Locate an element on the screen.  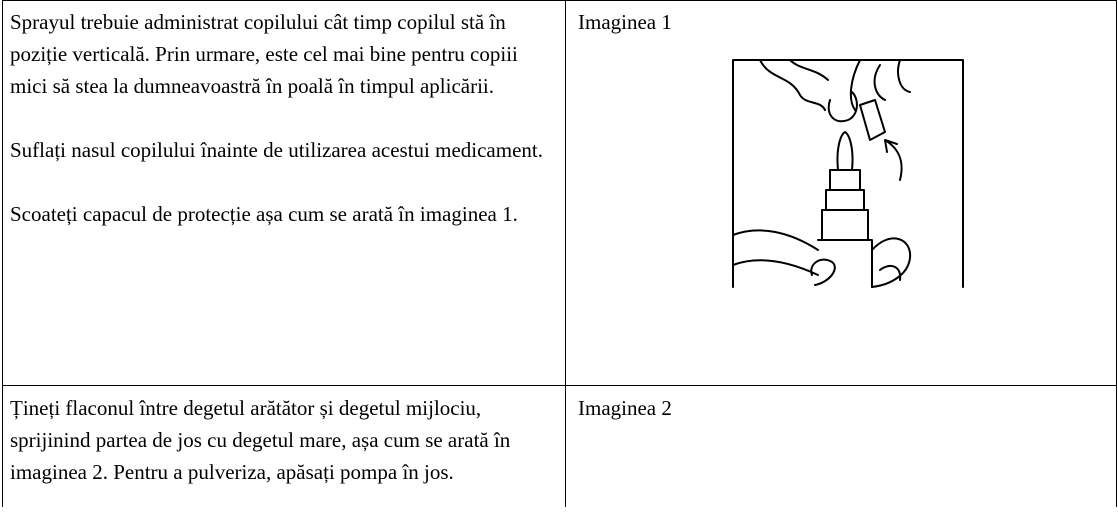
caption-cell: Imaginea 2 is located at coordinates (843, 424).